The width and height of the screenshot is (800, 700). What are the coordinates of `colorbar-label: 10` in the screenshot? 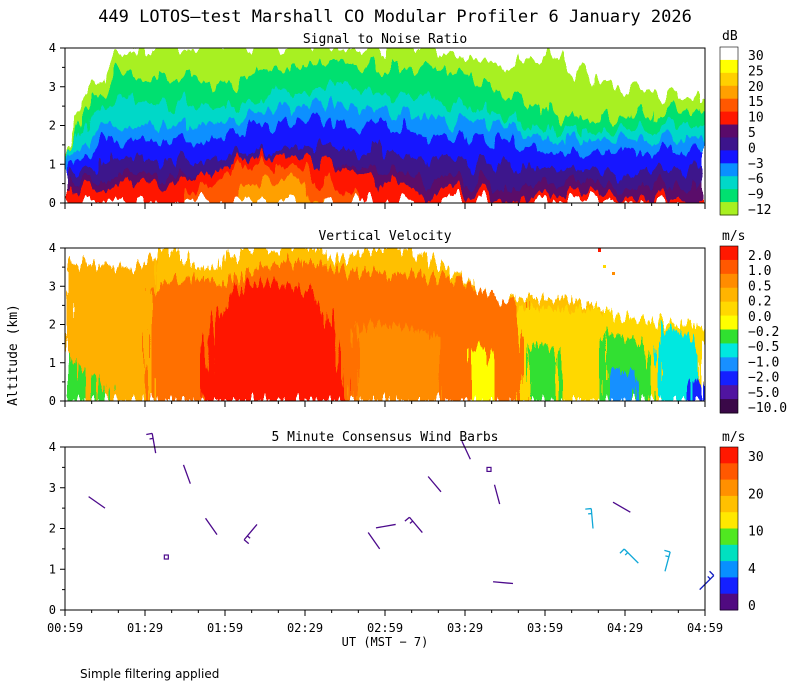 It's located at (756, 118).